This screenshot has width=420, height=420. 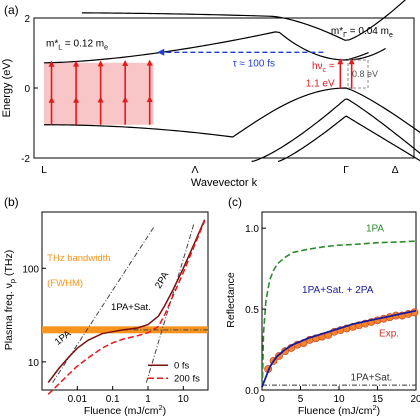 I want to click on hv-h: hν, so click(x=317, y=66).